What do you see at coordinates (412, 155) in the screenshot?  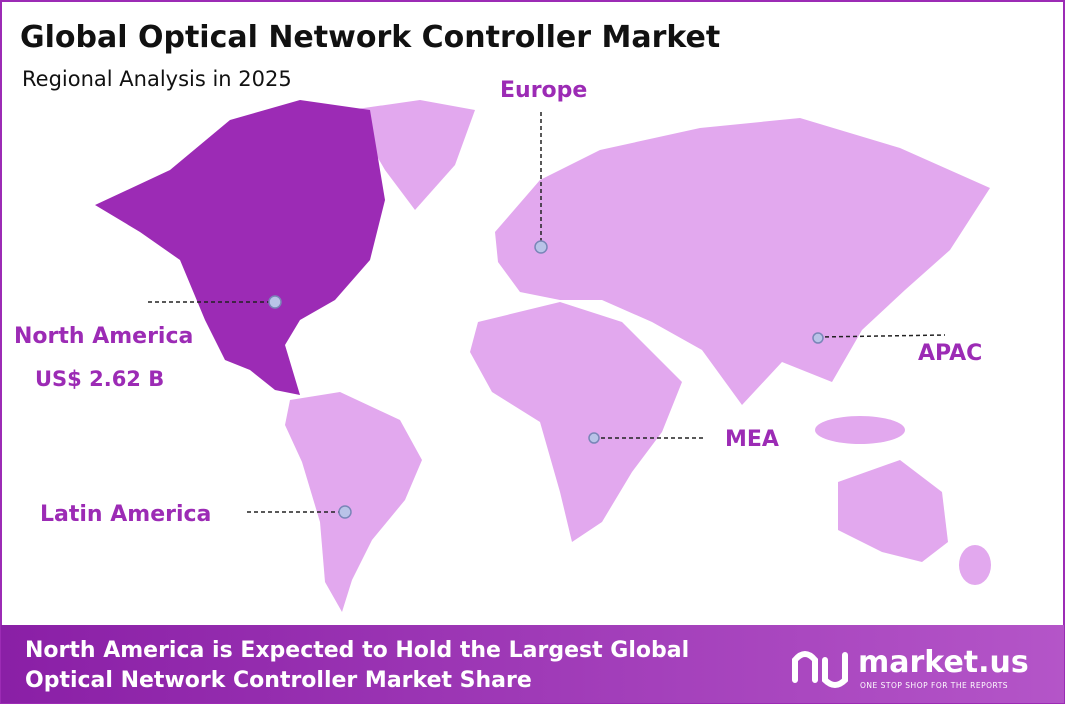 I see `greenland` at bounding box center [412, 155].